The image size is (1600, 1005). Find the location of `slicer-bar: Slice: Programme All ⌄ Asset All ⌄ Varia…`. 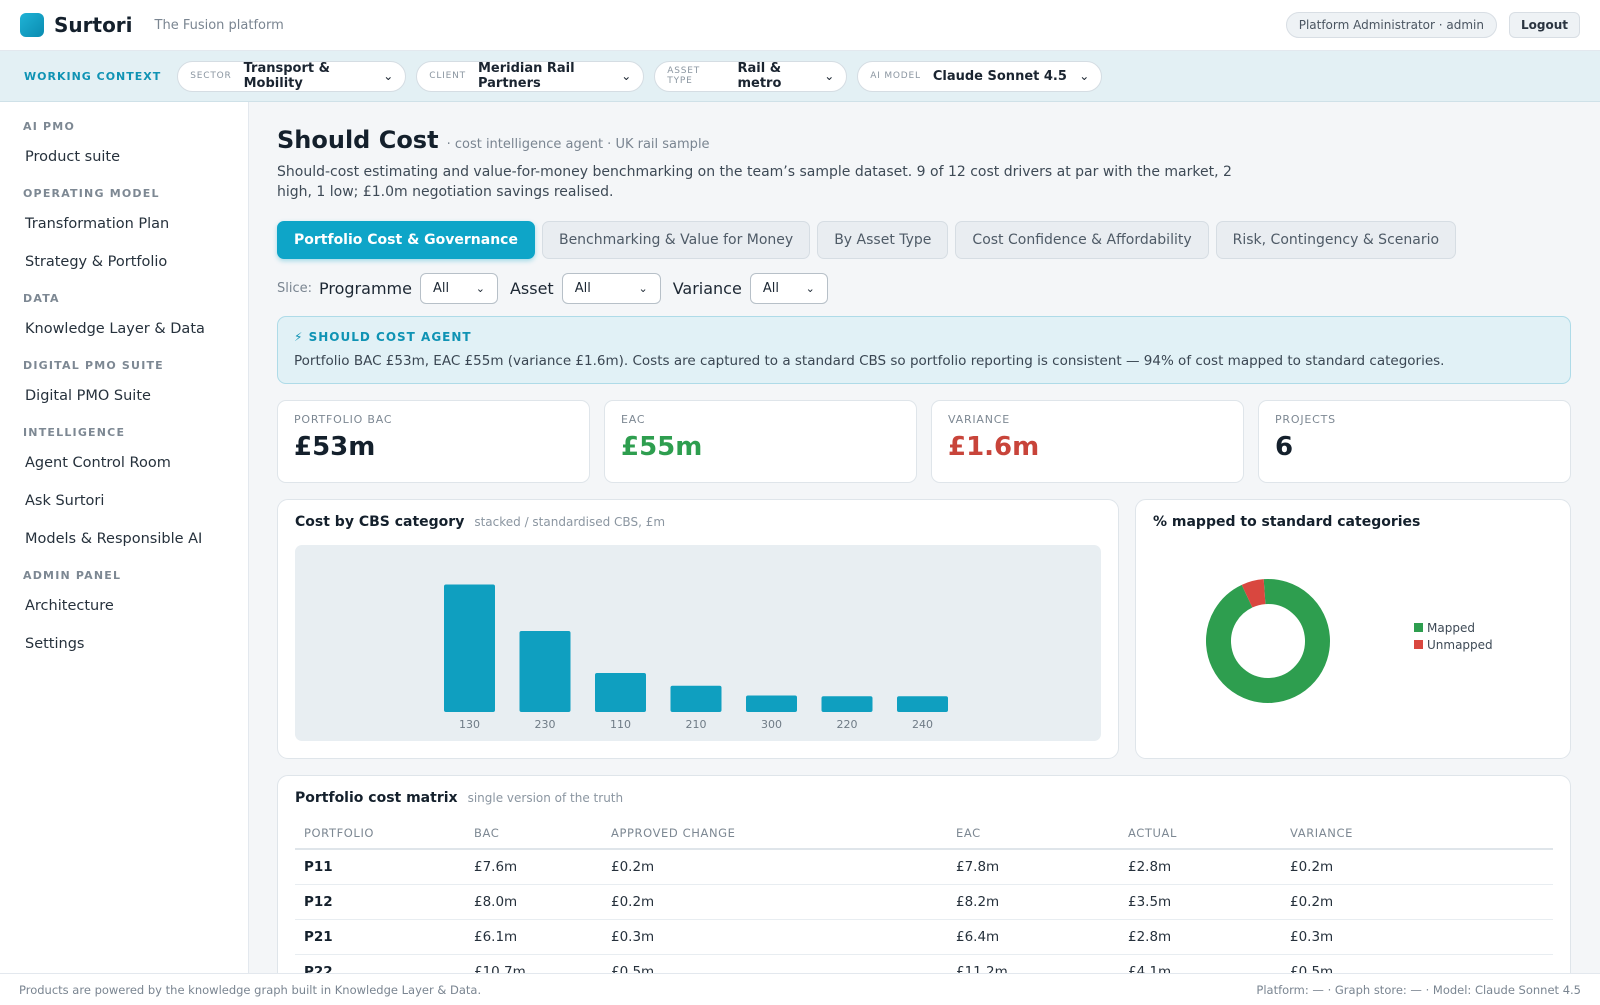

slicer-bar: Slice: Programme All ⌄ Asset All ⌄ Varia… is located at coordinates (924, 288).